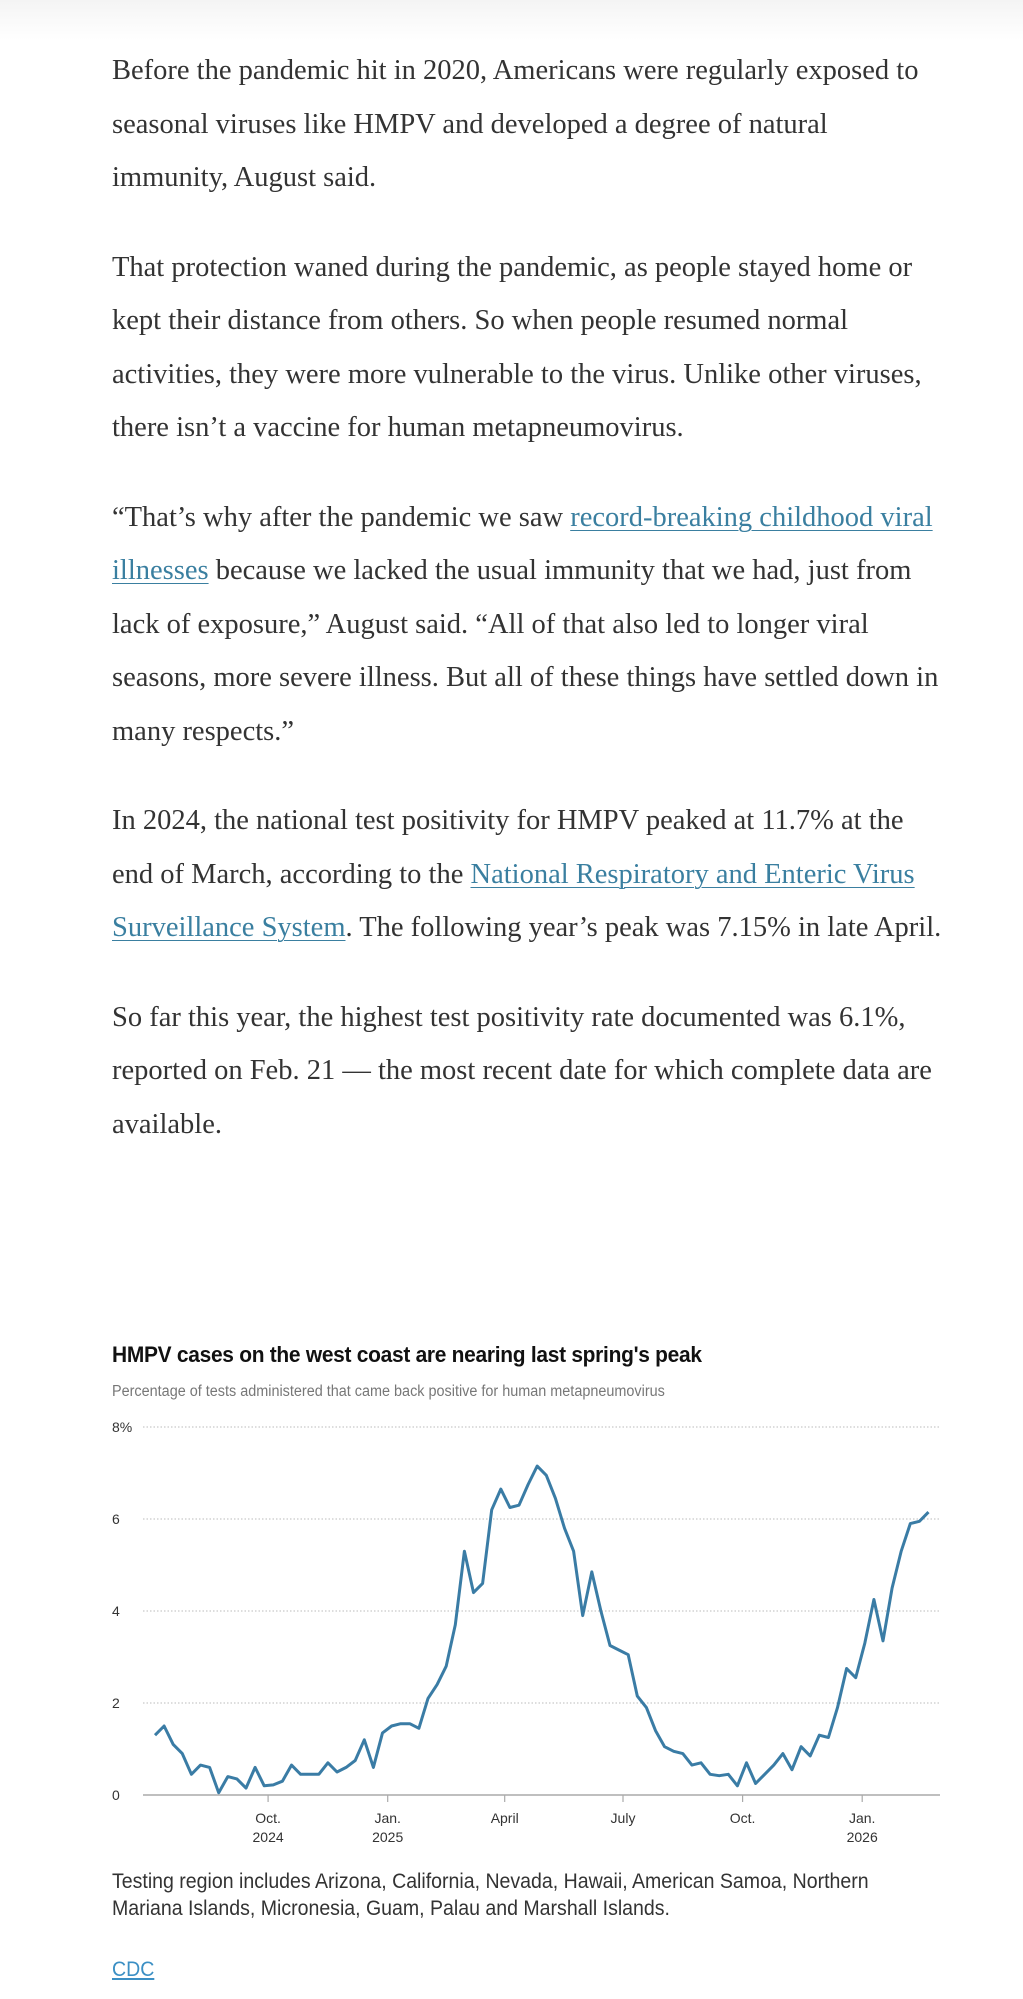  Describe the element at coordinates (122, 1427) in the screenshot. I see `y-tick-label: 8%` at that location.